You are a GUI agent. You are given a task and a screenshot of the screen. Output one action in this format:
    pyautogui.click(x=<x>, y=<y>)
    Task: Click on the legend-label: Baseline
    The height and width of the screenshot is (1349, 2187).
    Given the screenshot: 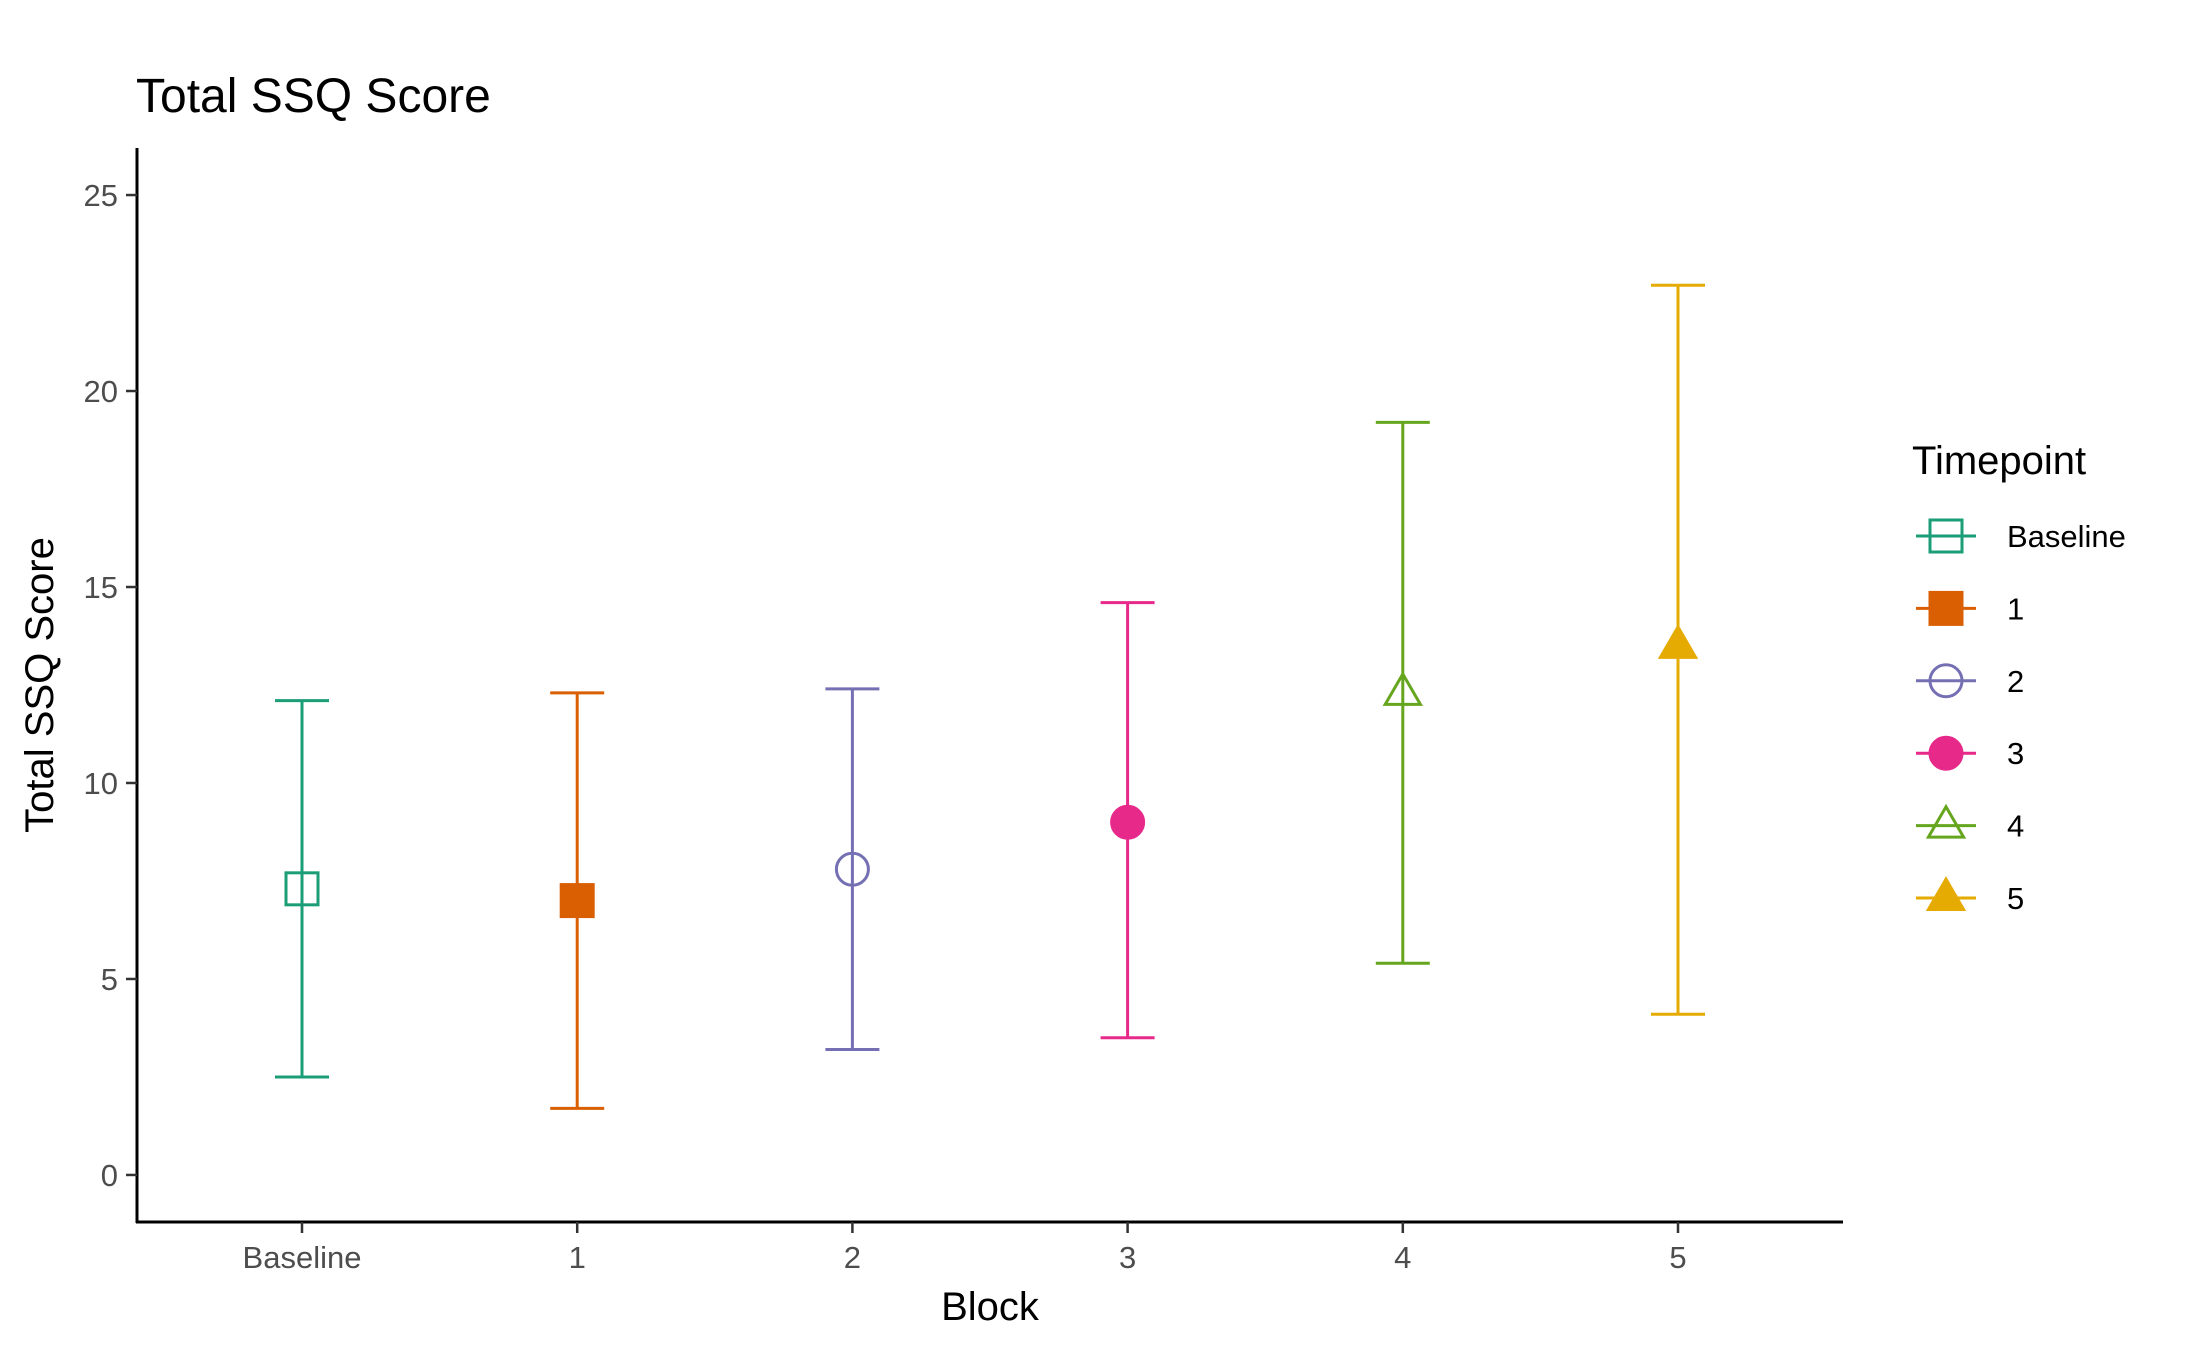 What is the action you would take?
    pyautogui.click(x=2066, y=536)
    